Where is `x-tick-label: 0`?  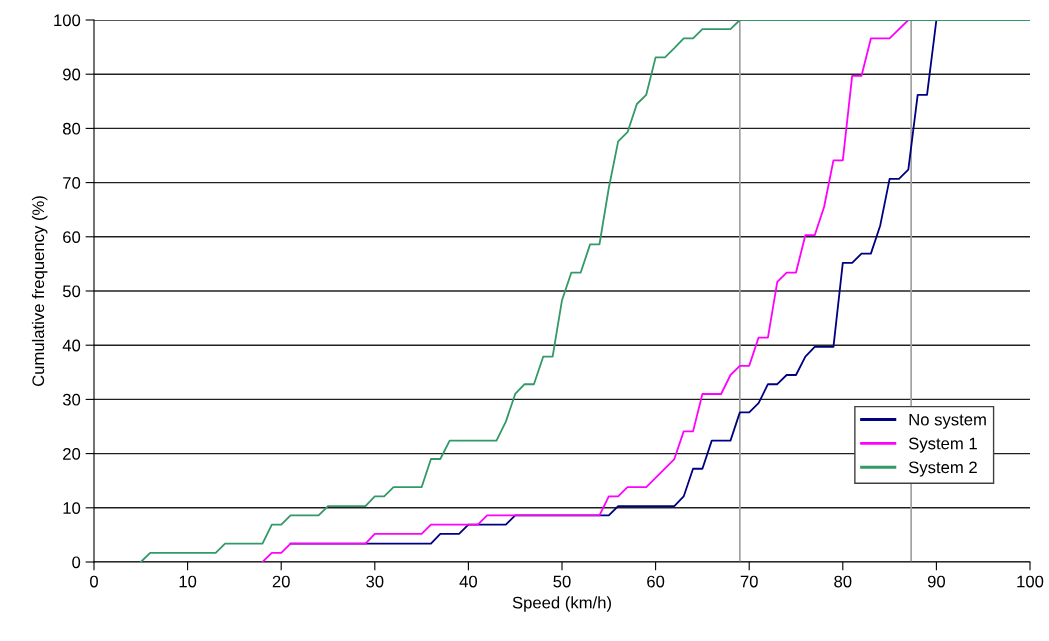 x-tick-label: 0 is located at coordinates (94, 581).